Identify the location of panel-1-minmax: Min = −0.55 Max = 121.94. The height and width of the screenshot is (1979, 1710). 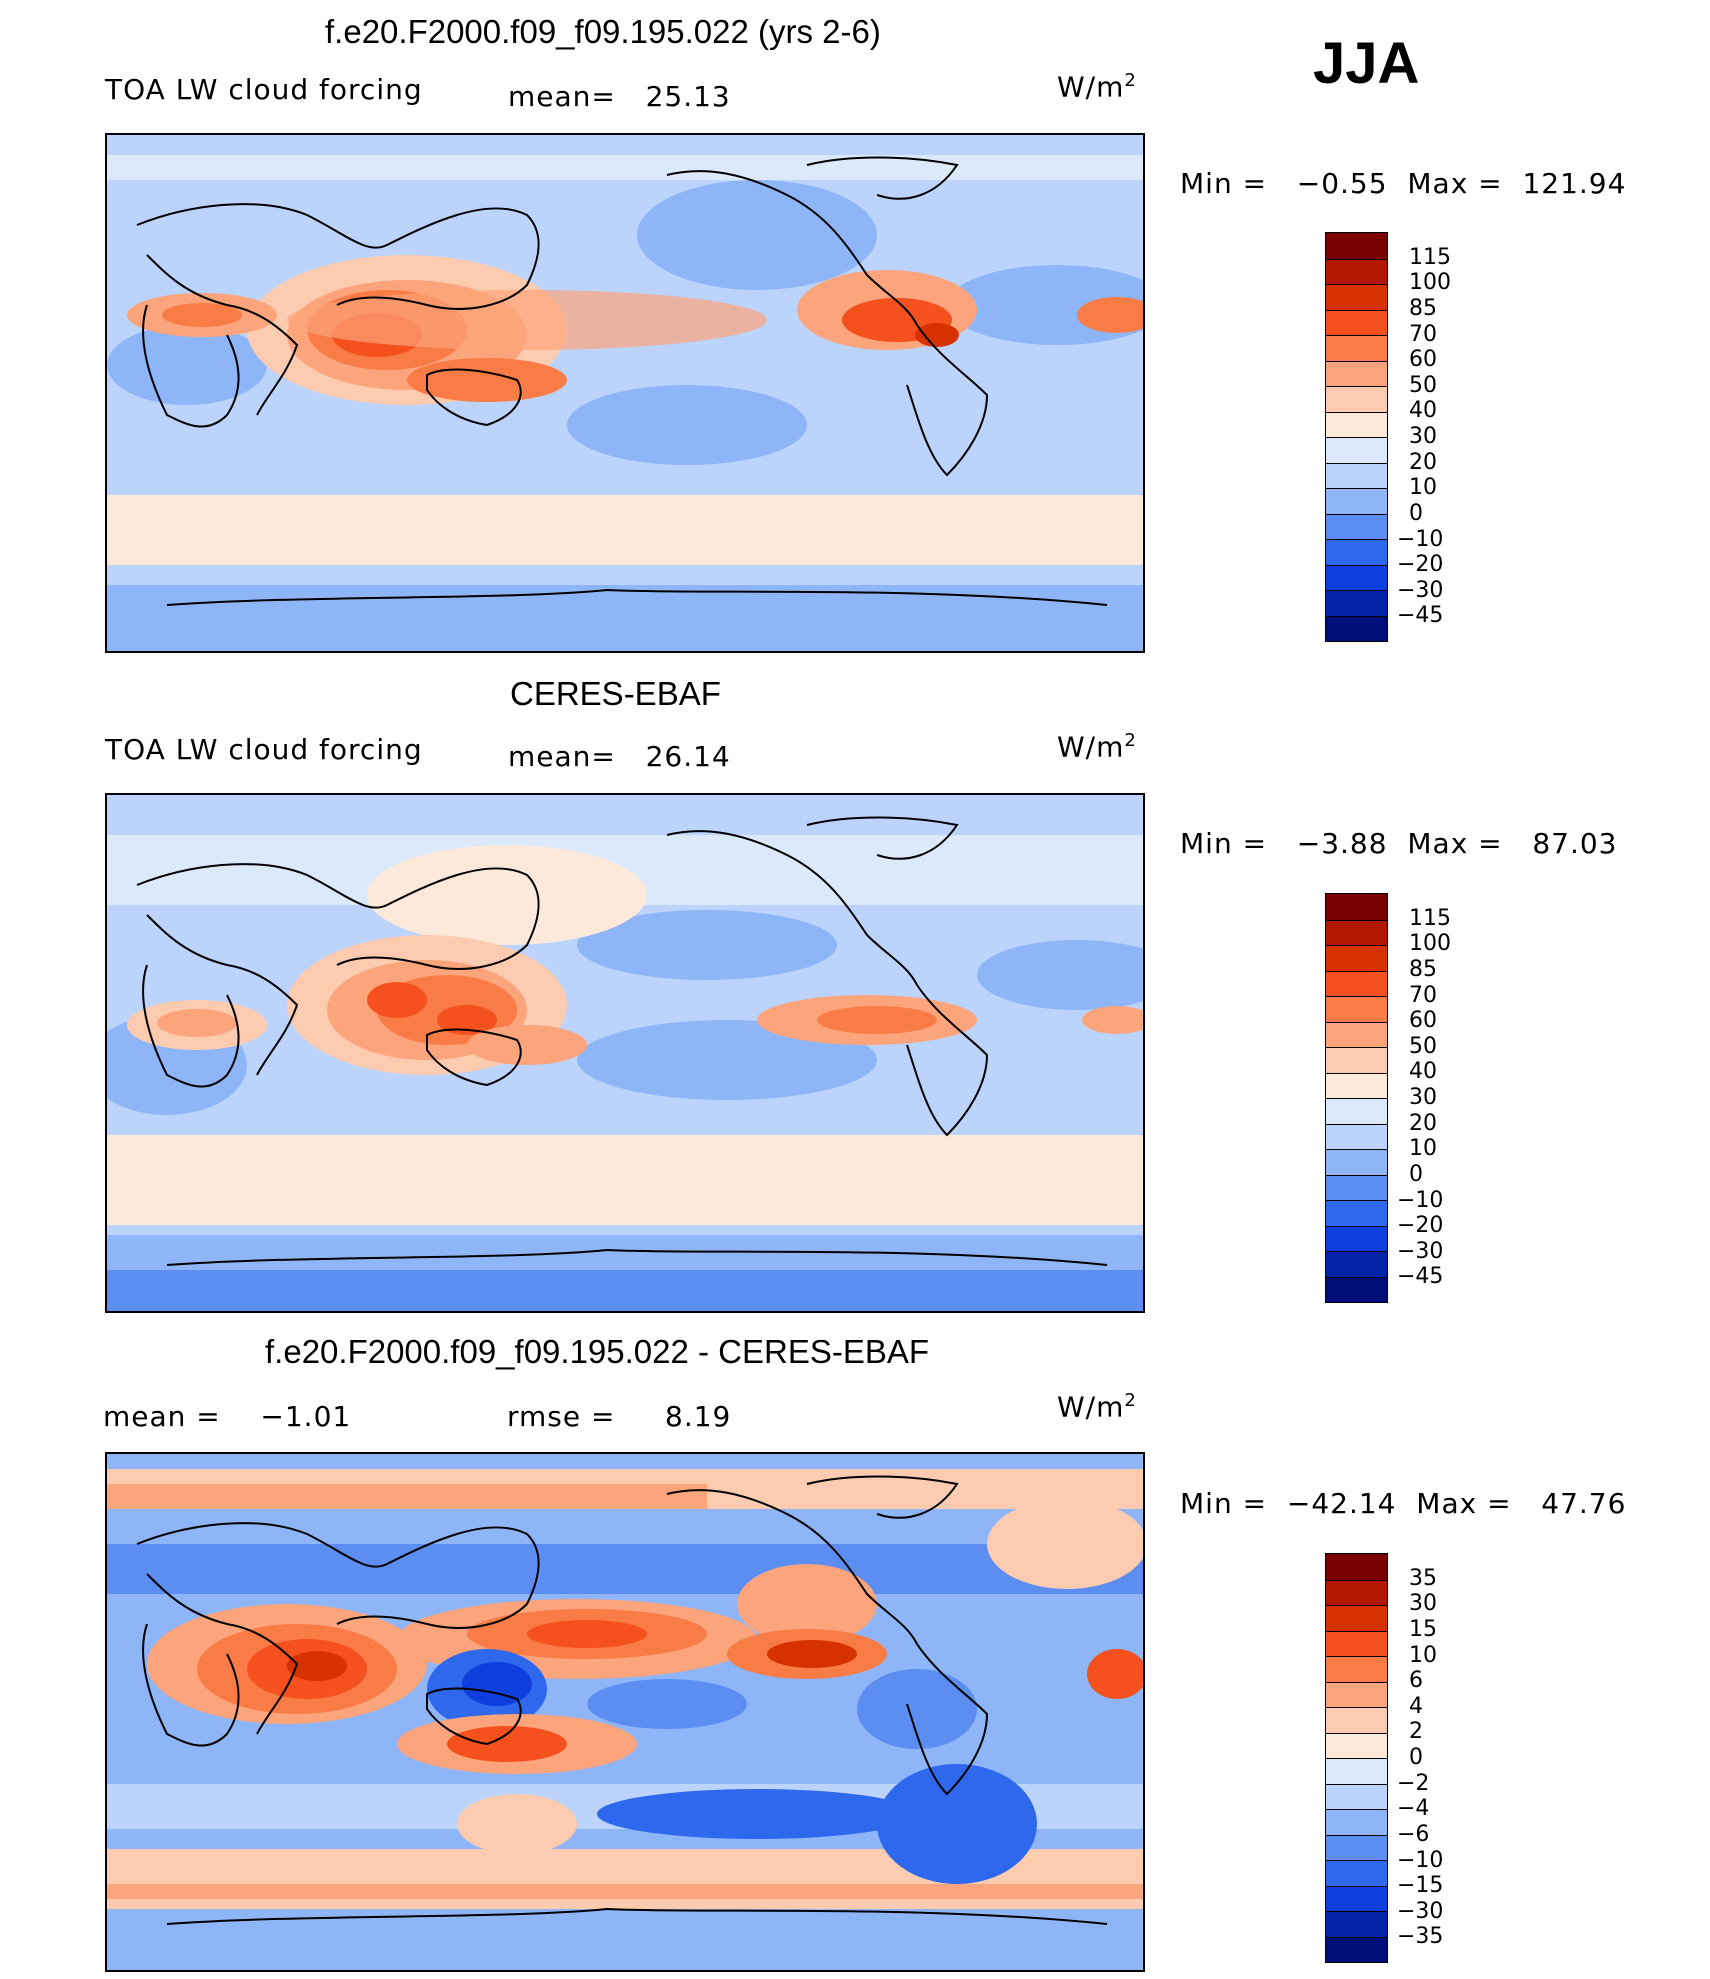
(1403, 183).